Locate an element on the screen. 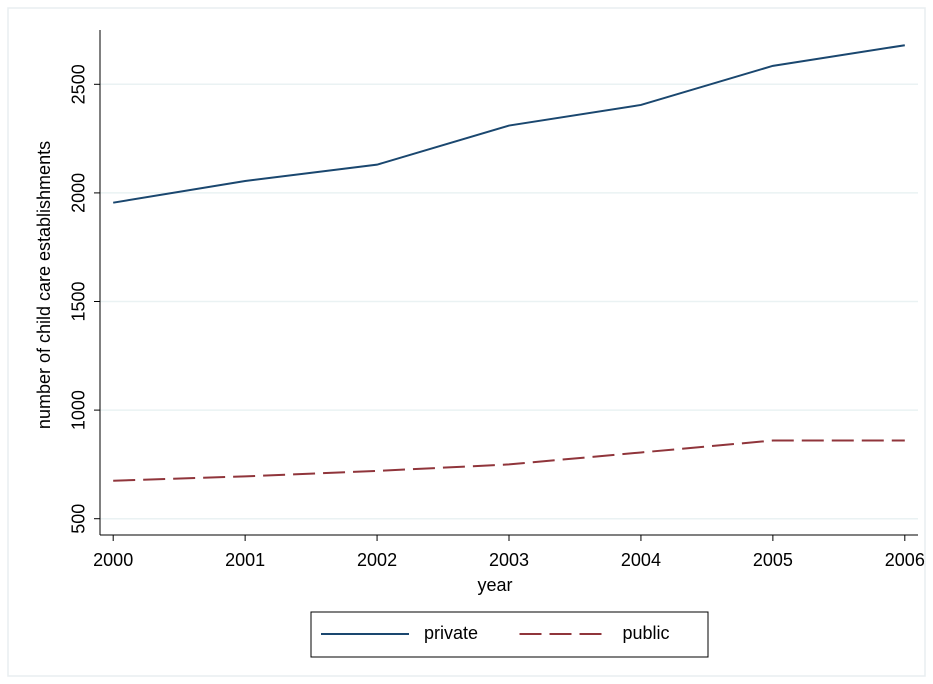 The width and height of the screenshot is (933, 684). x-tick-label: 2006 is located at coordinates (905, 560).